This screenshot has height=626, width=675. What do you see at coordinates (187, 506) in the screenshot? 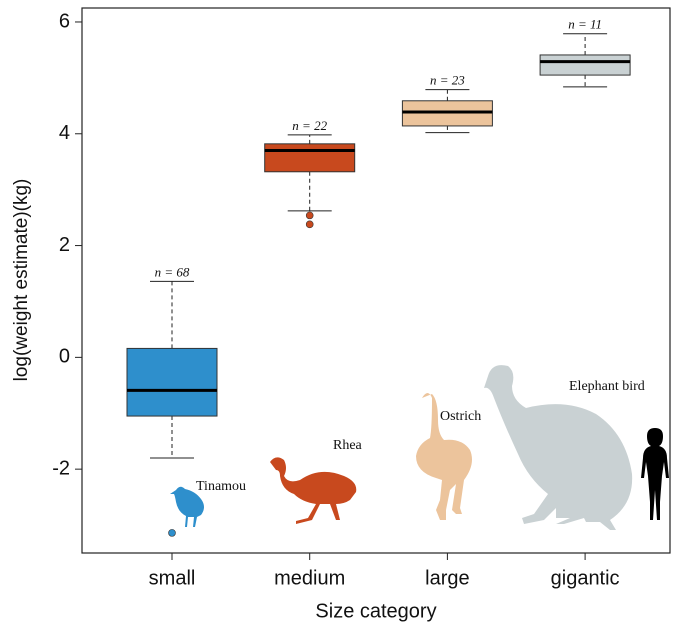
I see `tinamou-silhouette` at bounding box center [187, 506].